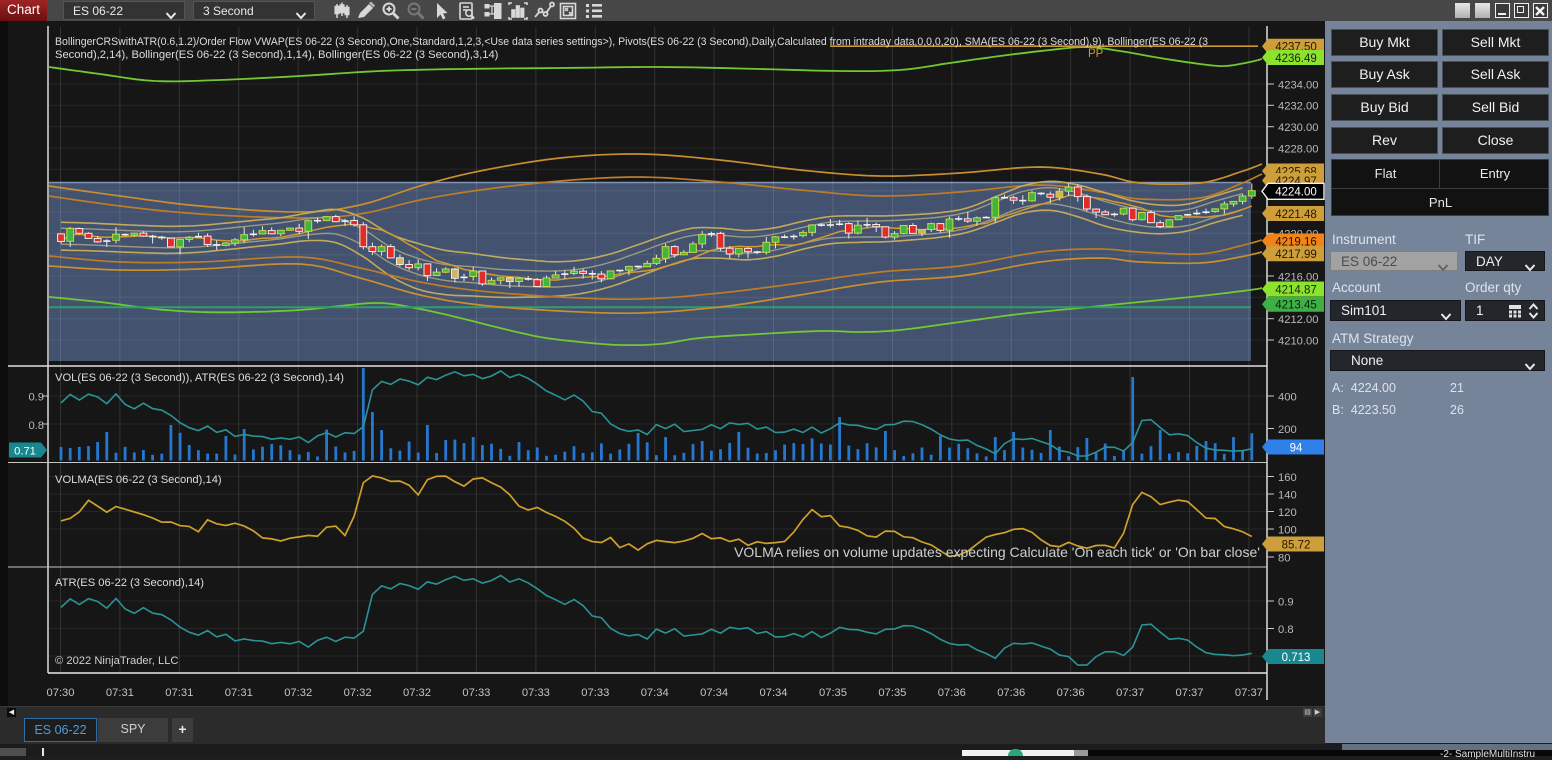  What do you see at coordinates (138, 480) in the screenshot?
I see `svg-text: VOLMA(ES 06-22 (3 Second),14)` at bounding box center [138, 480].